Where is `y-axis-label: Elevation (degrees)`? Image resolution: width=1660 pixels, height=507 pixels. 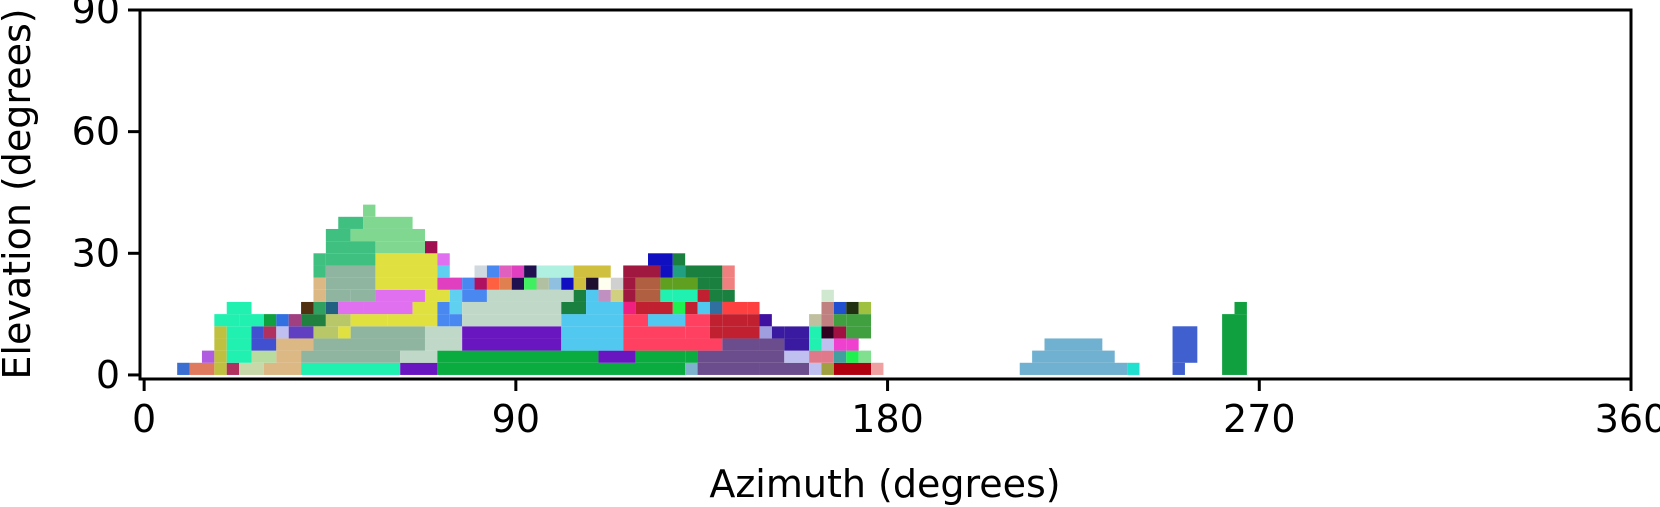
y-axis-label: Elevation (degrees) is located at coordinates (19, 193).